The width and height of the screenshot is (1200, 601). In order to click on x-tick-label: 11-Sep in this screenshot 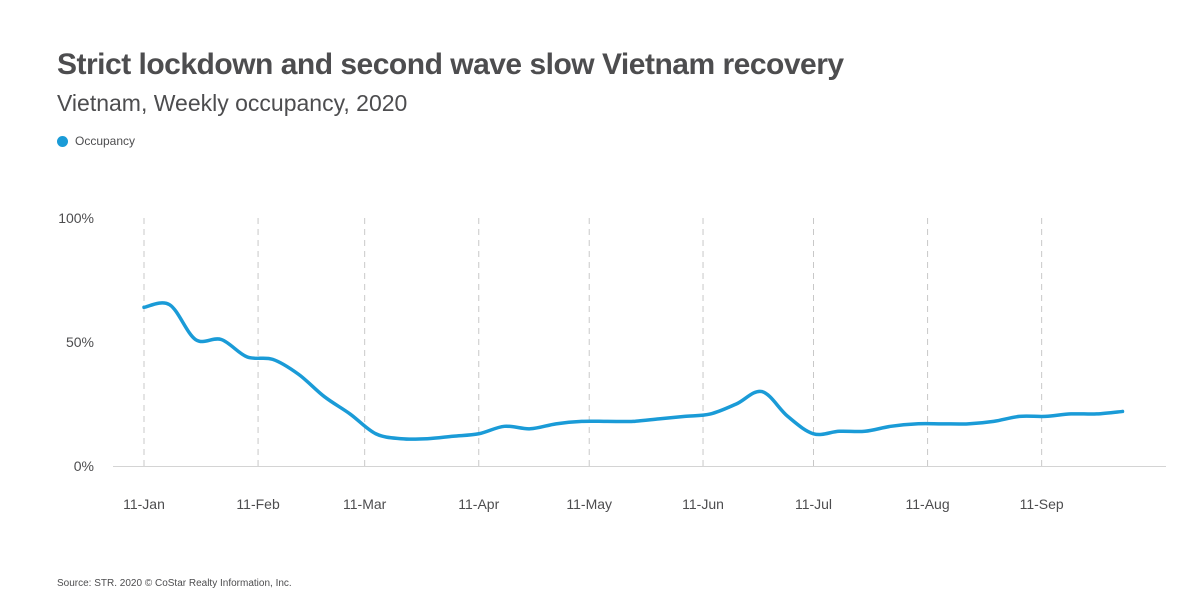, I will do `click(1042, 504)`.